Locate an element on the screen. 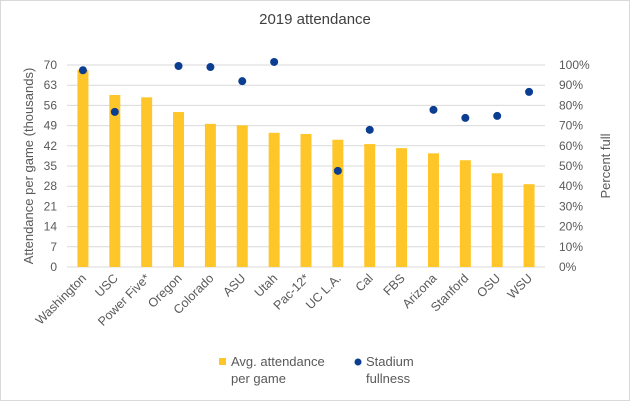 This screenshot has width=630, height=401. y-tick-label: 42 is located at coordinates (51, 146).